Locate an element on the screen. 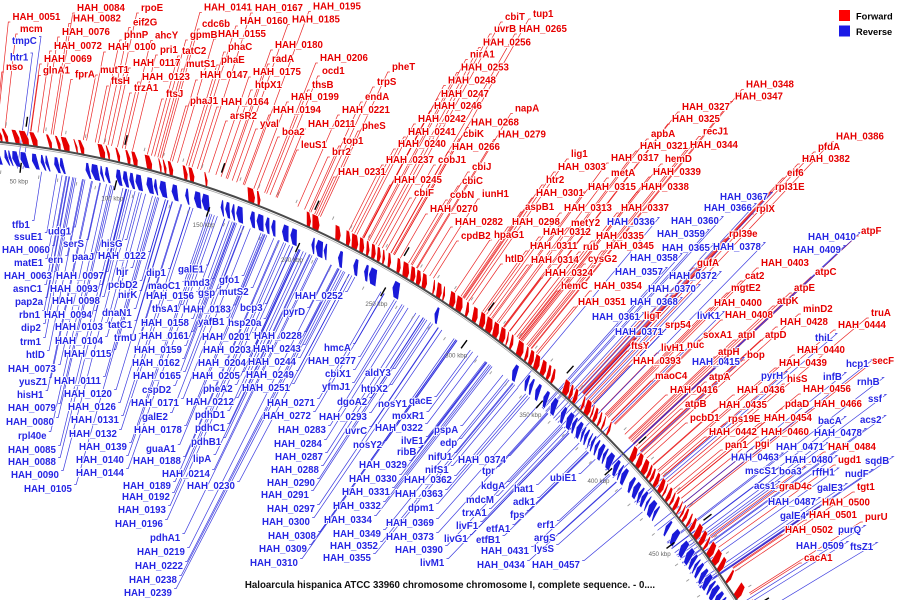 Image resolution: width=900 pixels, height=600 pixels. svg-text: HAH_0247 is located at coordinates (465, 94).